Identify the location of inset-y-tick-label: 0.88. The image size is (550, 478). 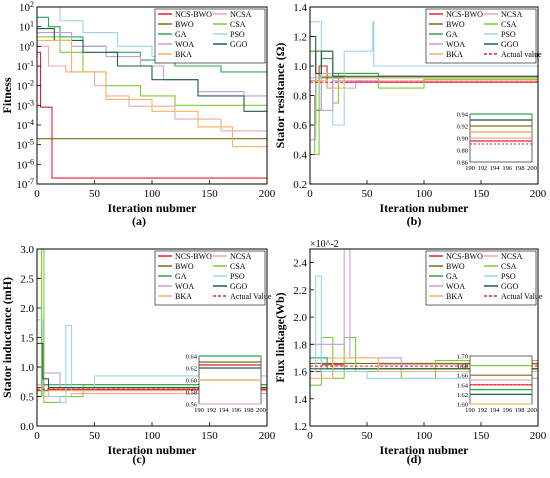
(462, 151).